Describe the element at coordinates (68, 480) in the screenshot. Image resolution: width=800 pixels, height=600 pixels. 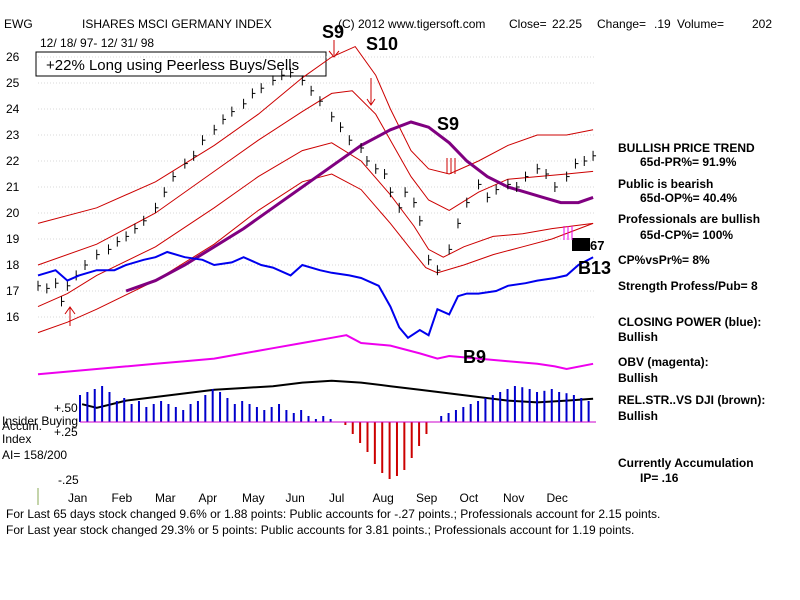
I see `accum-tick-neg25: -.25` at that location.